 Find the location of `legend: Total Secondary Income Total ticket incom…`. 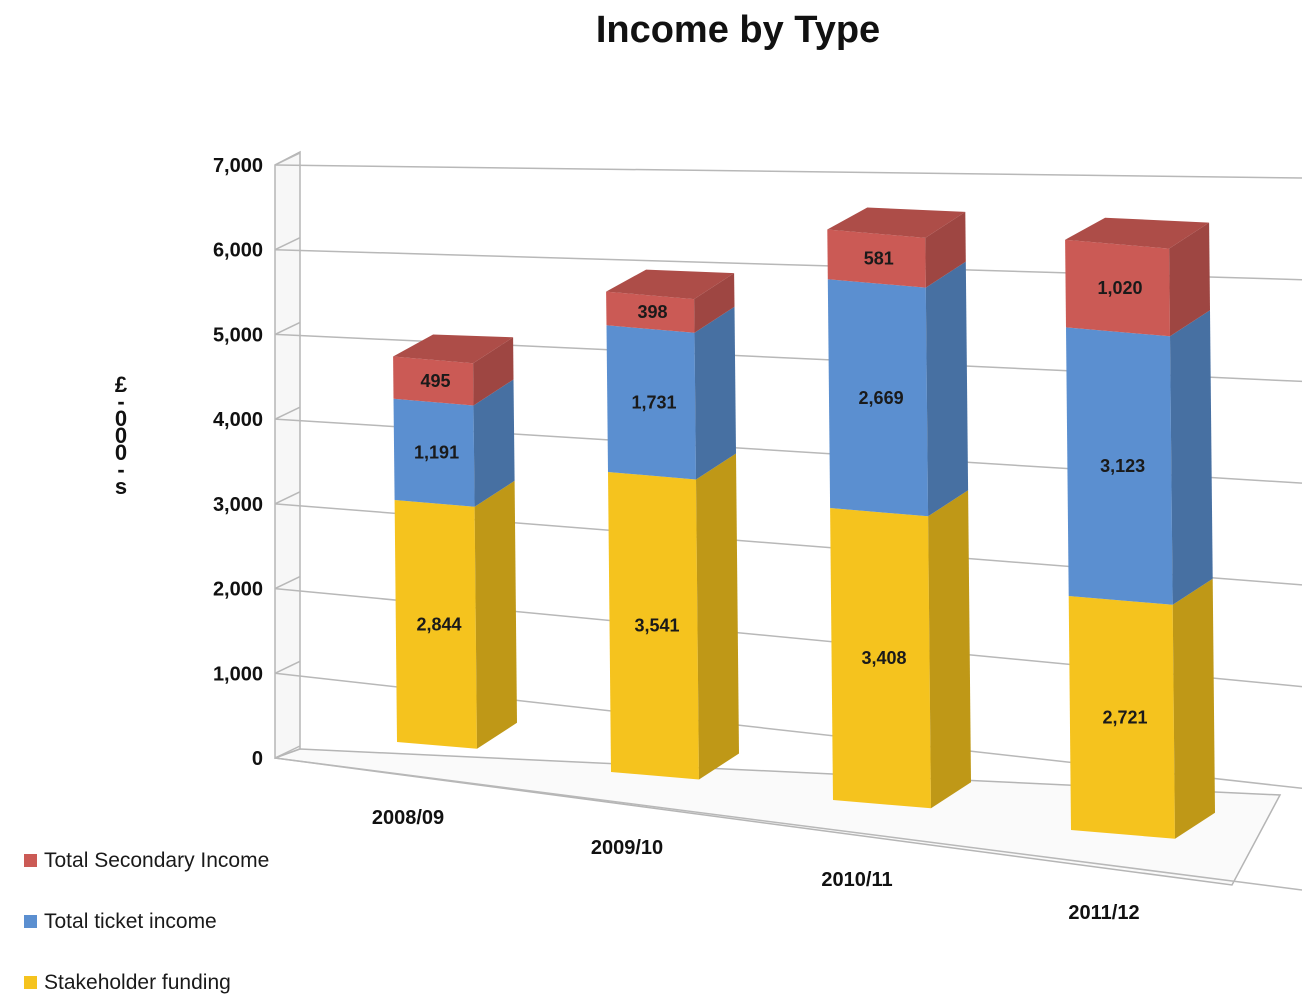

legend: Total Secondary Income Total ticket incom… is located at coordinates (146, 921).